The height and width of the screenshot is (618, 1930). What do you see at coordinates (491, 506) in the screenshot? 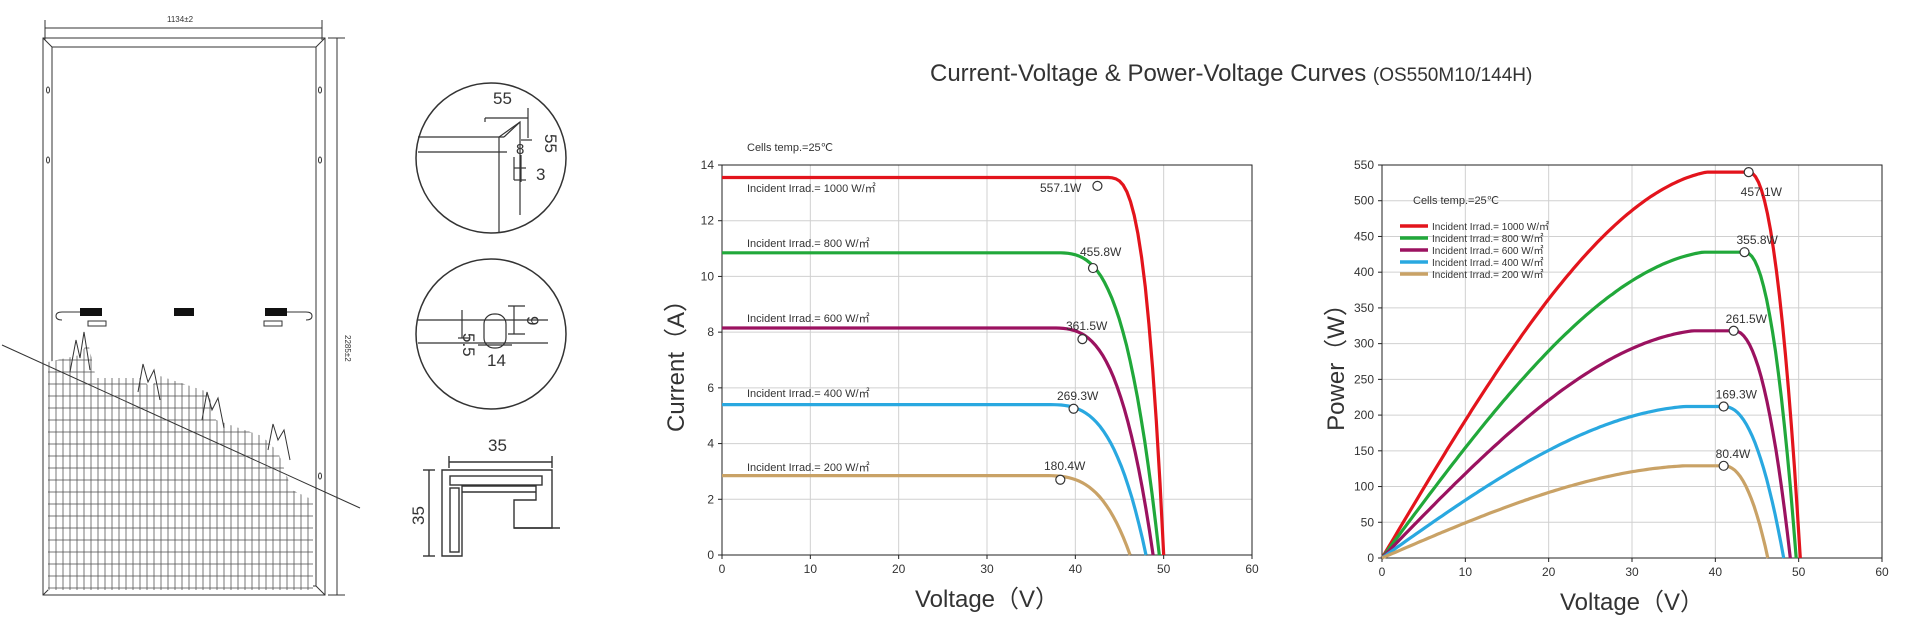
I see `frame-section` at bounding box center [491, 506].